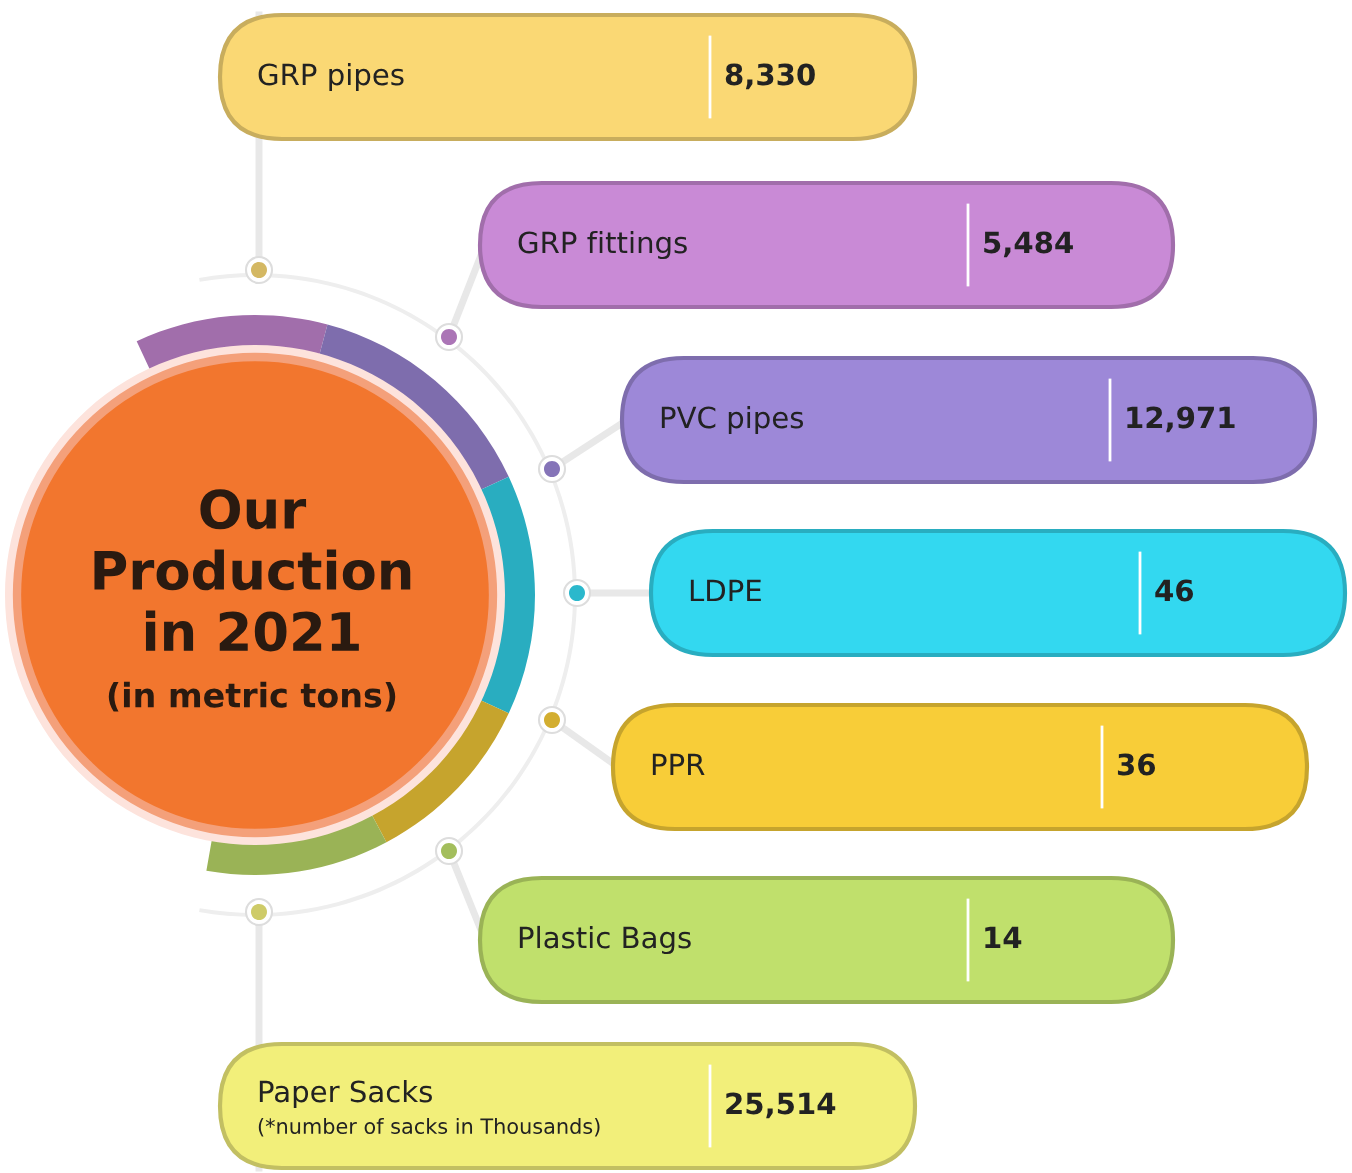 The width and height of the screenshot is (1352, 1173). Describe the element at coordinates (1181, 419) in the screenshot. I see `data-label: 12,971` at that location.